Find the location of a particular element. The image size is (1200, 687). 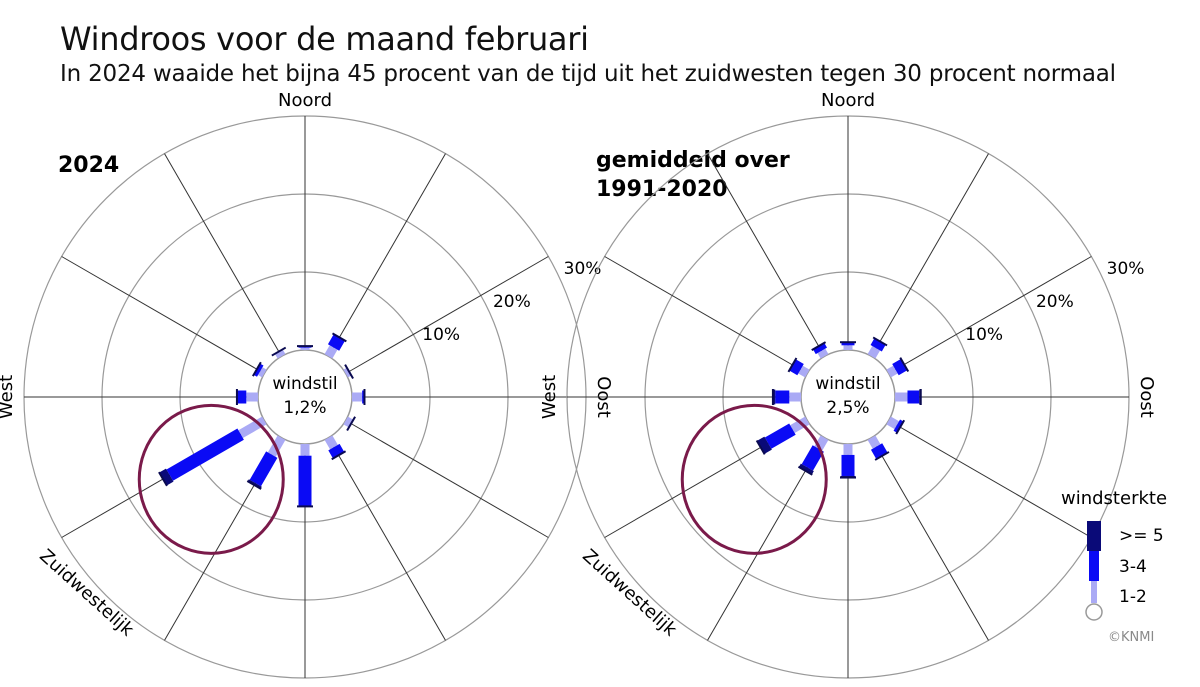

copyright: ©KNMI is located at coordinates (1131, 637).